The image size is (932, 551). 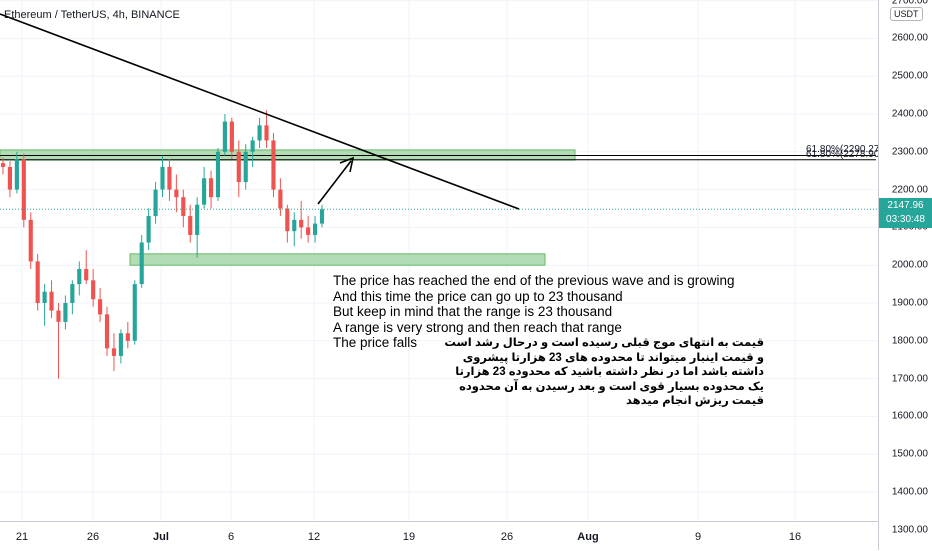 What do you see at coordinates (844, 150) in the screenshot?
I see `fib-label-upper: 61.80%(2290.27)` at bounding box center [844, 150].